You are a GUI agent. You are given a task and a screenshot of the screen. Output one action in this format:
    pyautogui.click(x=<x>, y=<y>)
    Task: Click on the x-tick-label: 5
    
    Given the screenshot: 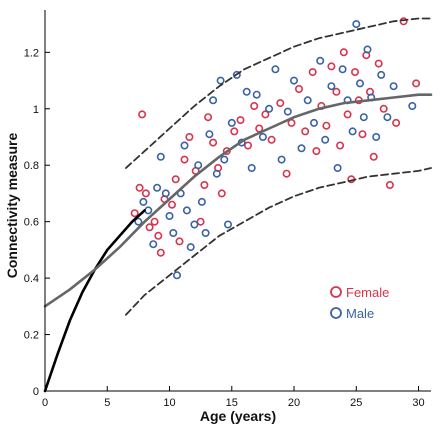 What is the action you would take?
    pyautogui.click(x=107, y=403)
    